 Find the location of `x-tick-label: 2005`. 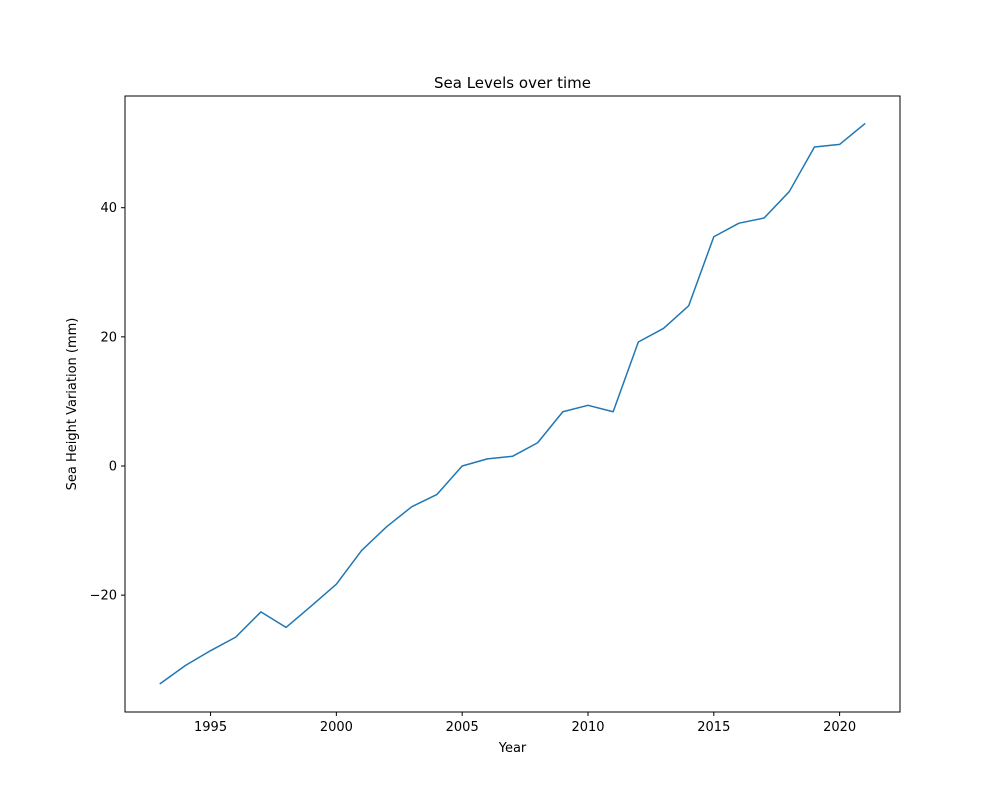

x-tick-label: 2005 is located at coordinates (462, 727).